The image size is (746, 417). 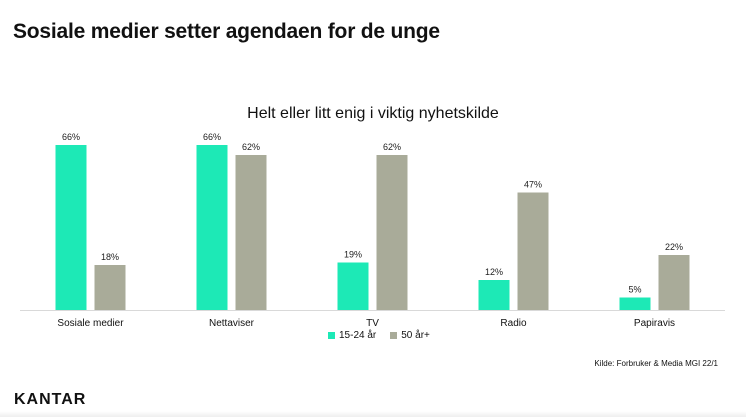 I want to click on kantar-logo: KANTAR, so click(x=50, y=399).